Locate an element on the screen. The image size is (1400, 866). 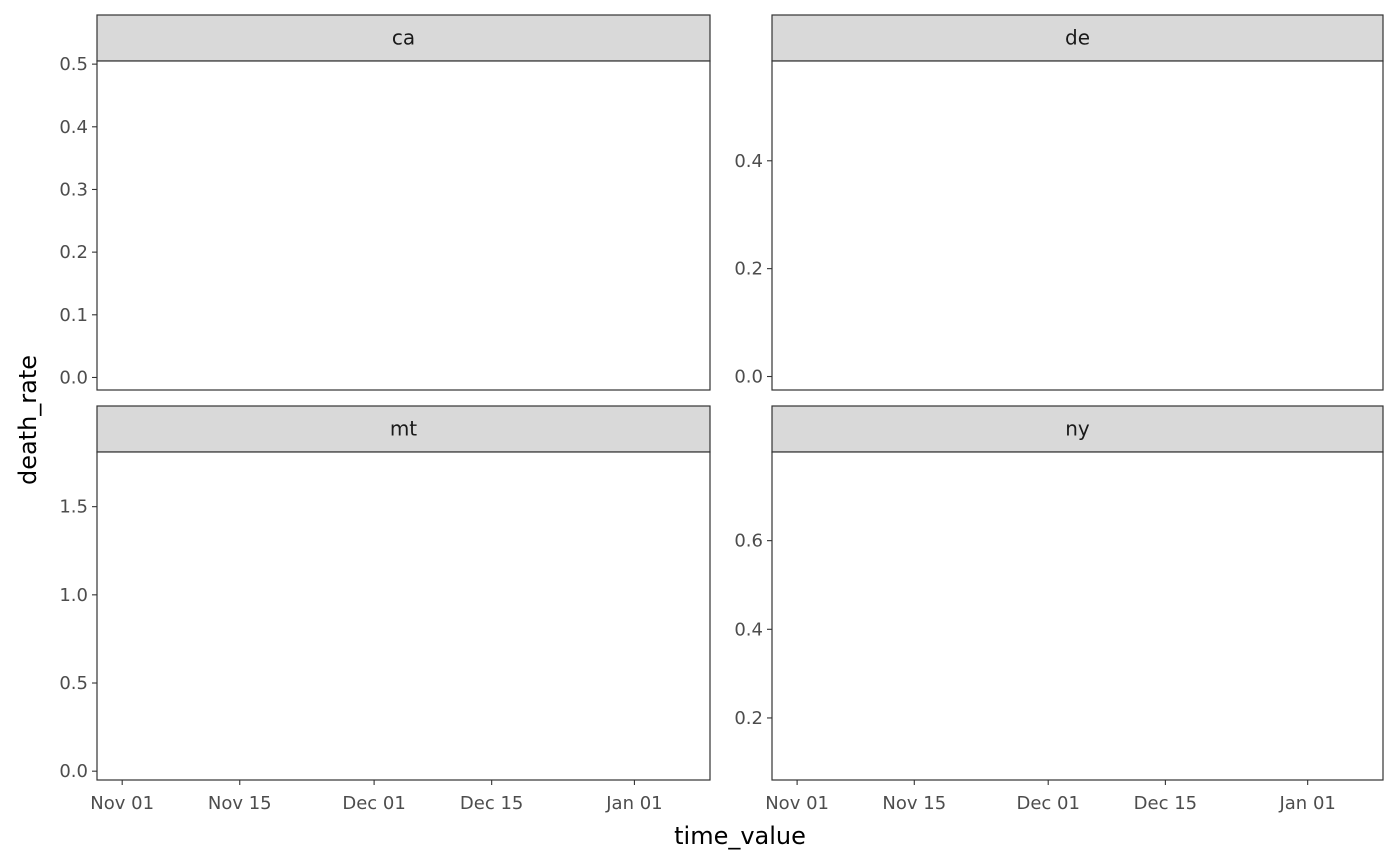
facet-label-ca: ca is located at coordinates (403, 38).